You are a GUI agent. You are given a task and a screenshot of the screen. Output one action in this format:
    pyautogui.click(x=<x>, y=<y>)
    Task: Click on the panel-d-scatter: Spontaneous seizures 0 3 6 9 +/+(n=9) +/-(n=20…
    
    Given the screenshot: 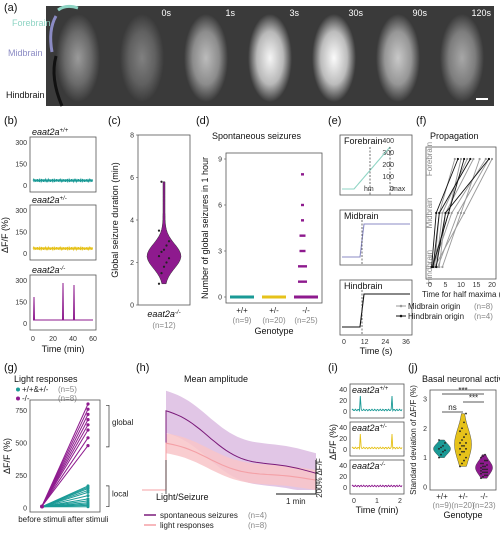 What is the action you would take?
    pyautogui.click(x=261, y=233)
    